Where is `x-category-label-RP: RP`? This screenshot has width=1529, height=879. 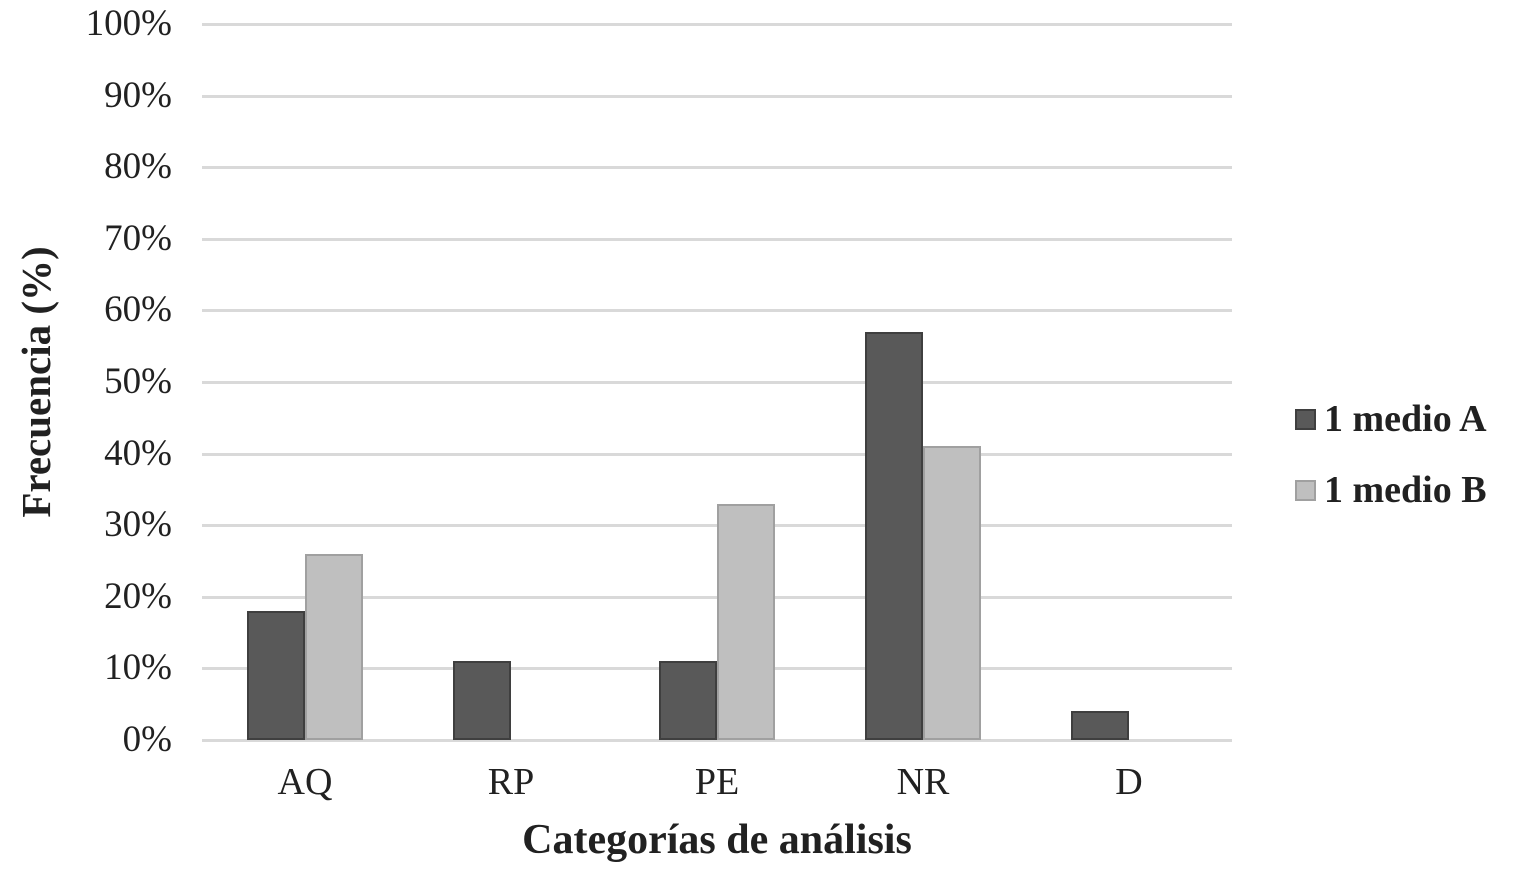
x-category-label-RP: RP is located at coordinates (511, 782).